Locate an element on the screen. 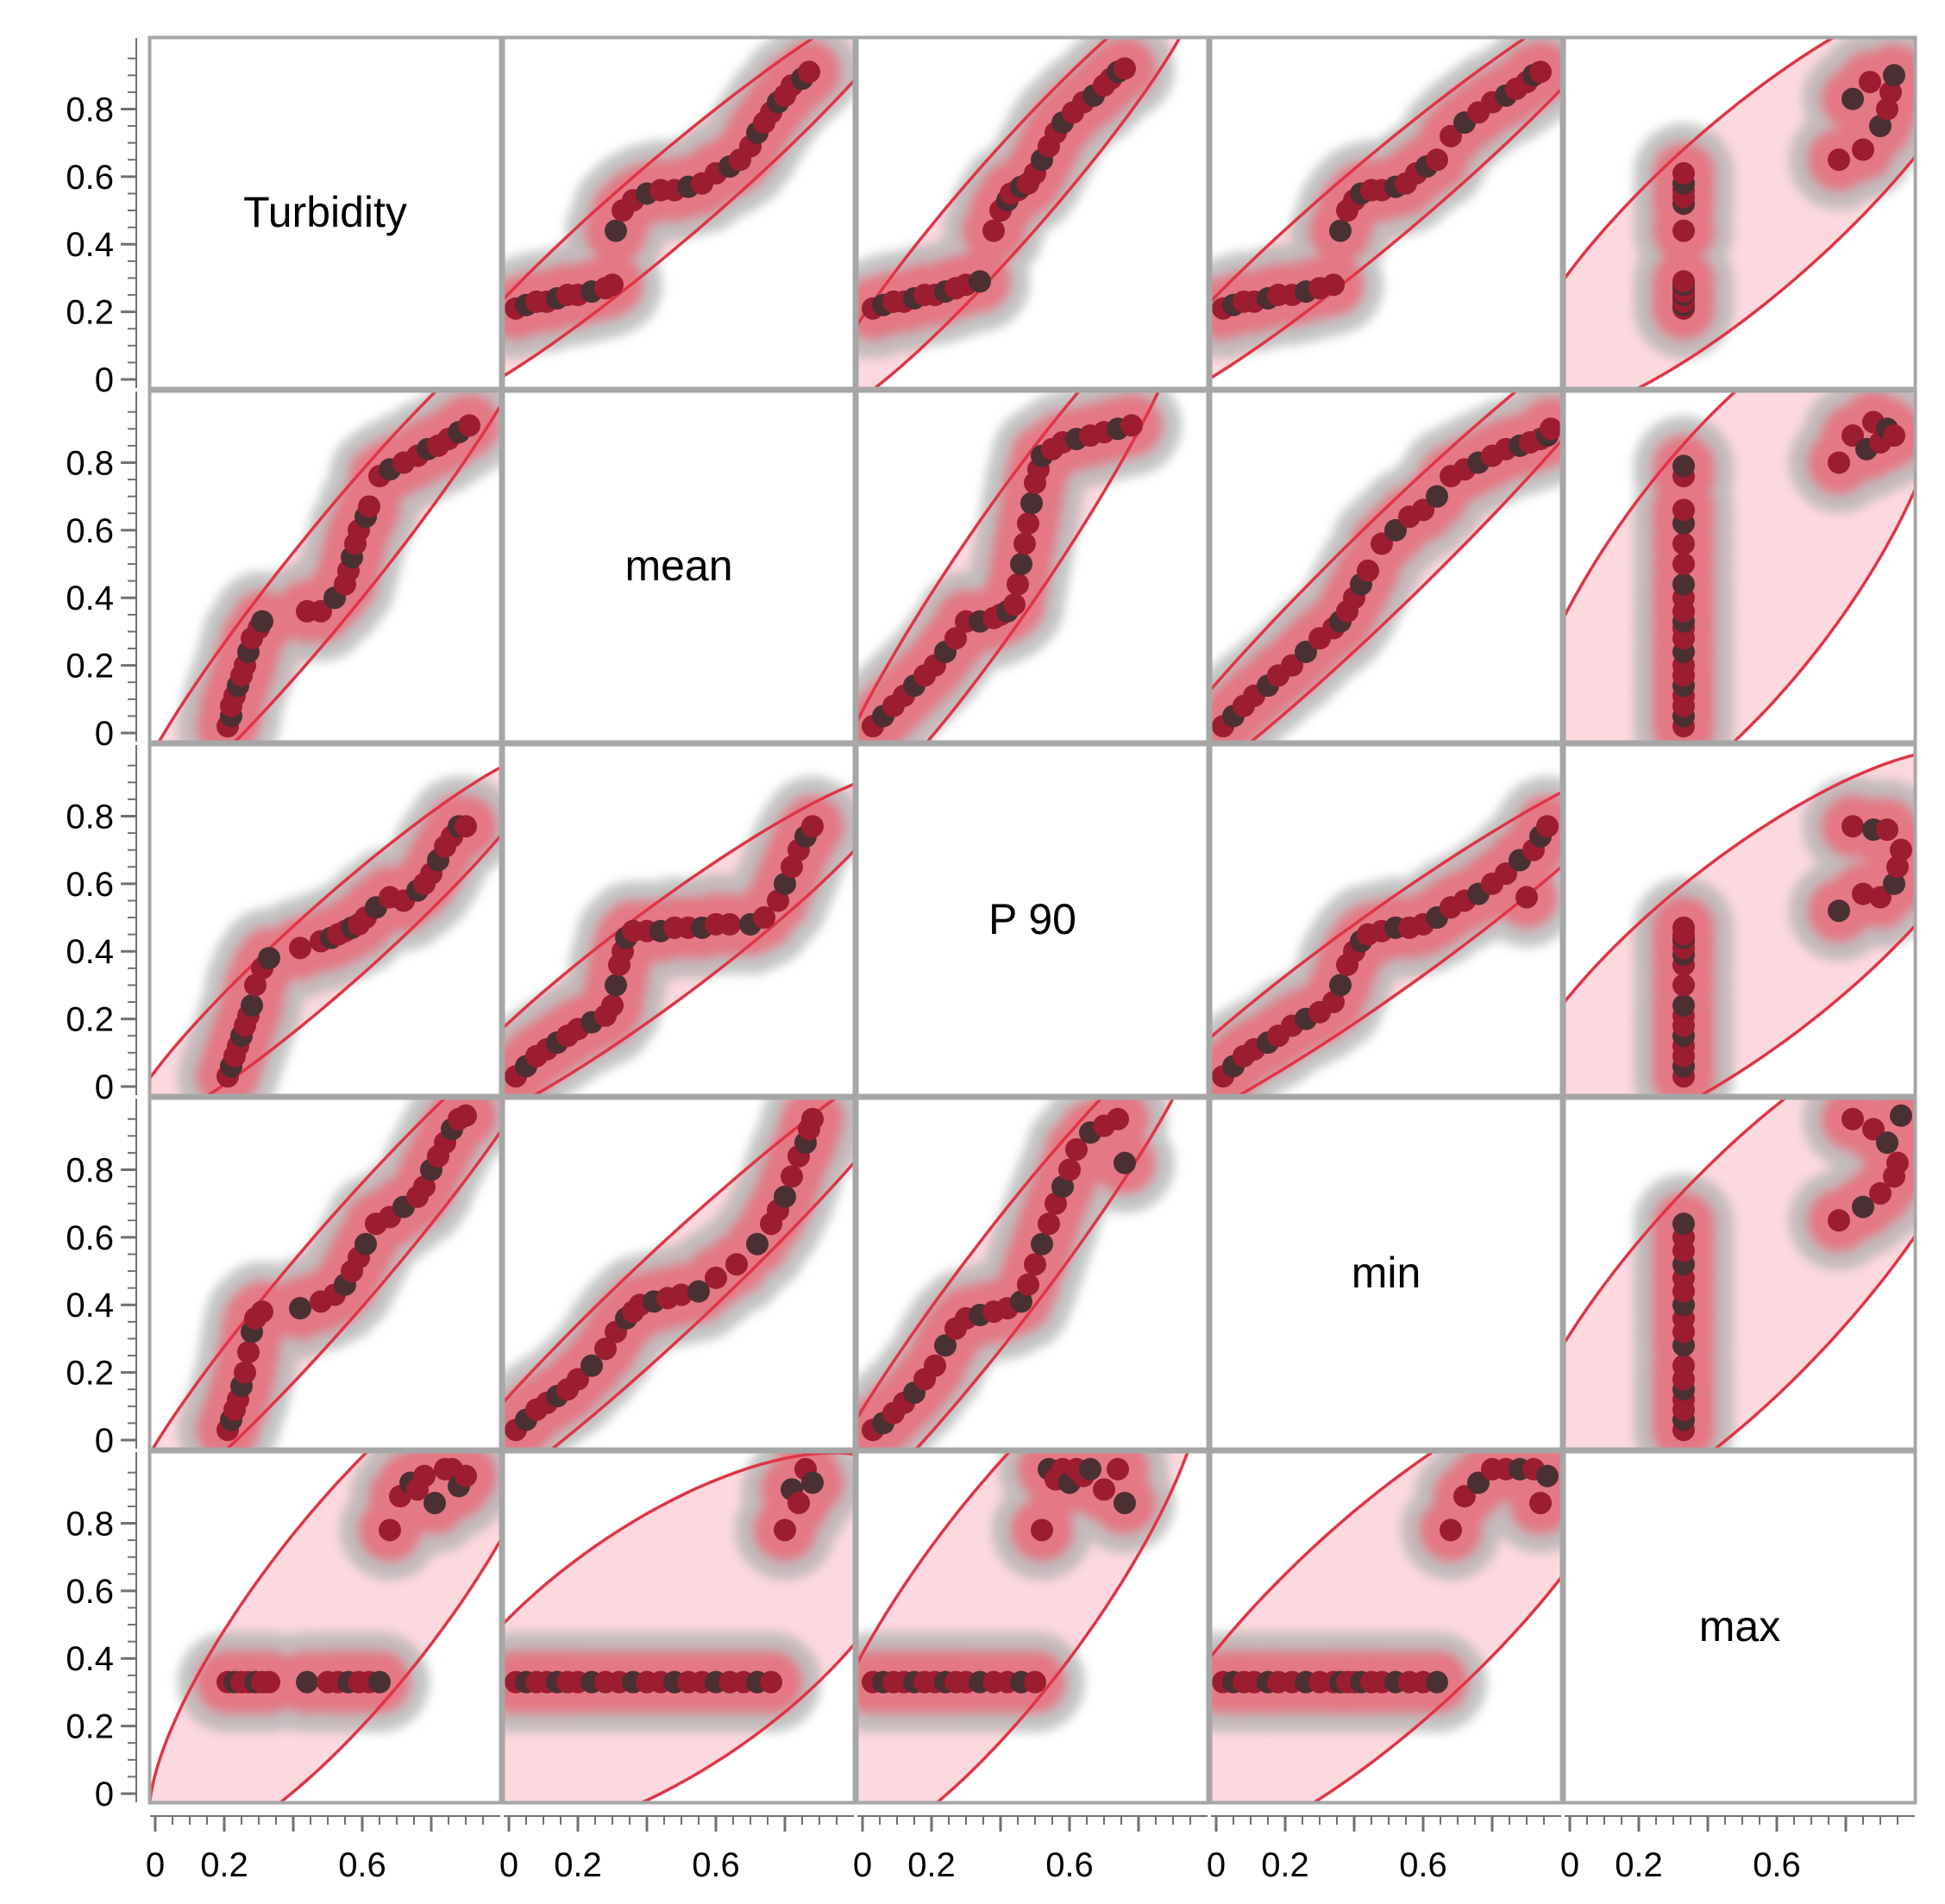  y-tick-label: 0.2 is located at coordinates (90, 313).